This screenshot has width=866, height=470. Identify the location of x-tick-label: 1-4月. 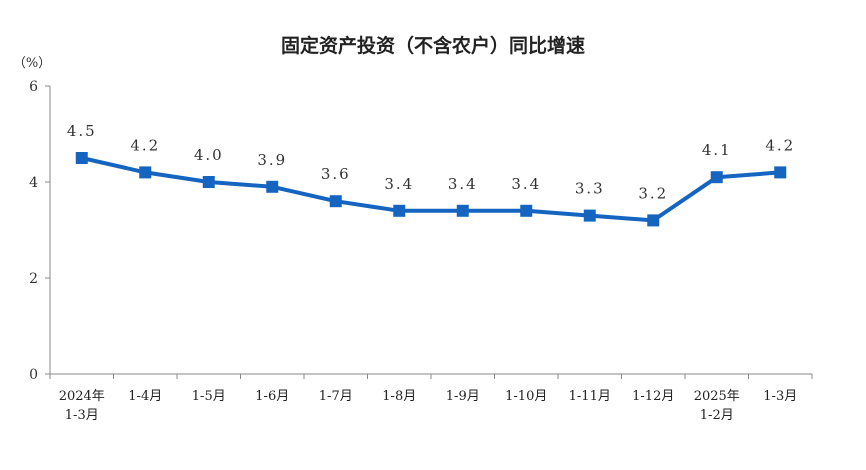
(145, 396).